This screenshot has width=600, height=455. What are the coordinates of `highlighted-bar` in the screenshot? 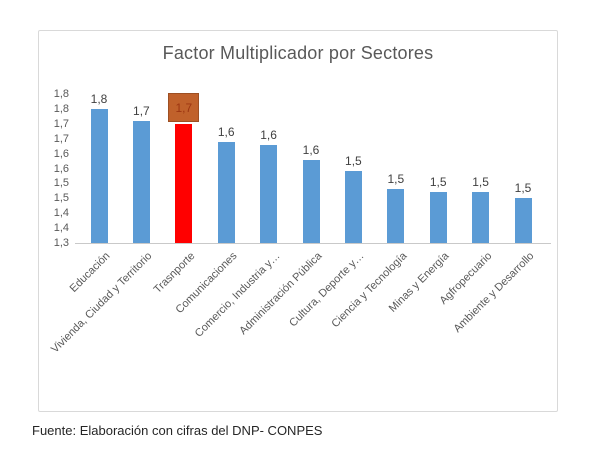 It's located at (184, 183).